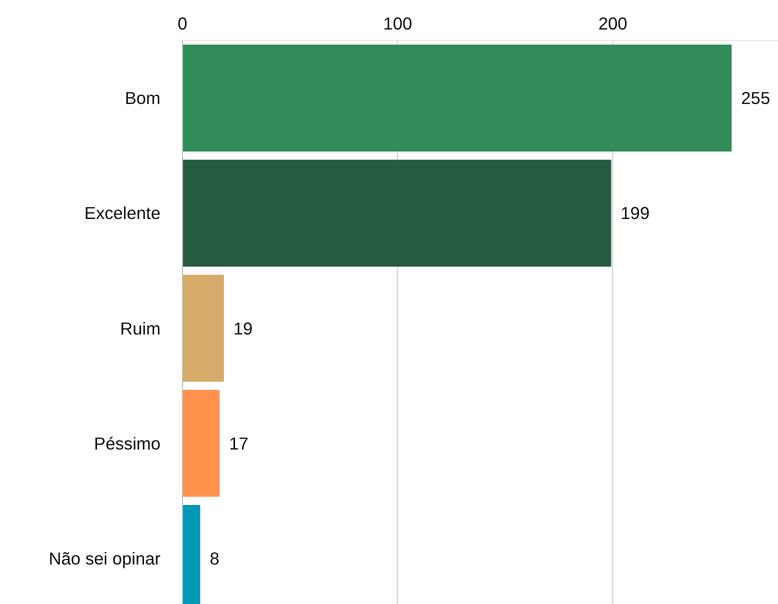  I want to click on x-tick-label: 100, so click(397, 24).